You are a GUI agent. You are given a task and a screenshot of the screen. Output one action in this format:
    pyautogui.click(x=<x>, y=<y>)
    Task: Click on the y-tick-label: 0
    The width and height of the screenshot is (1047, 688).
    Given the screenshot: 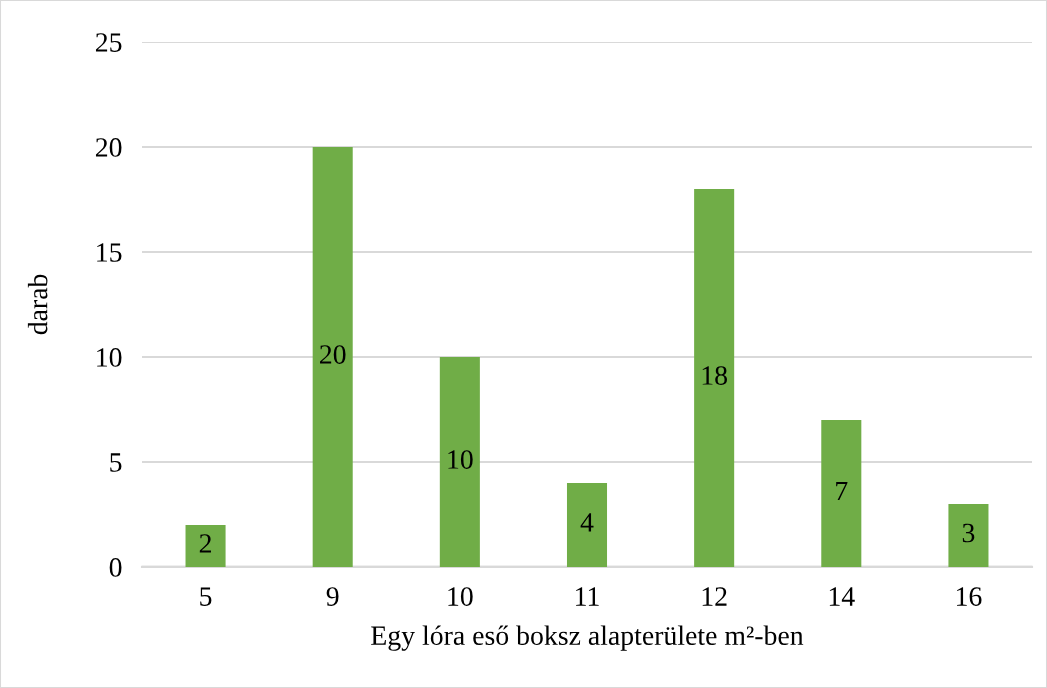 What is the action you would take?
    pyautogui.click(x=115, y=567)
    